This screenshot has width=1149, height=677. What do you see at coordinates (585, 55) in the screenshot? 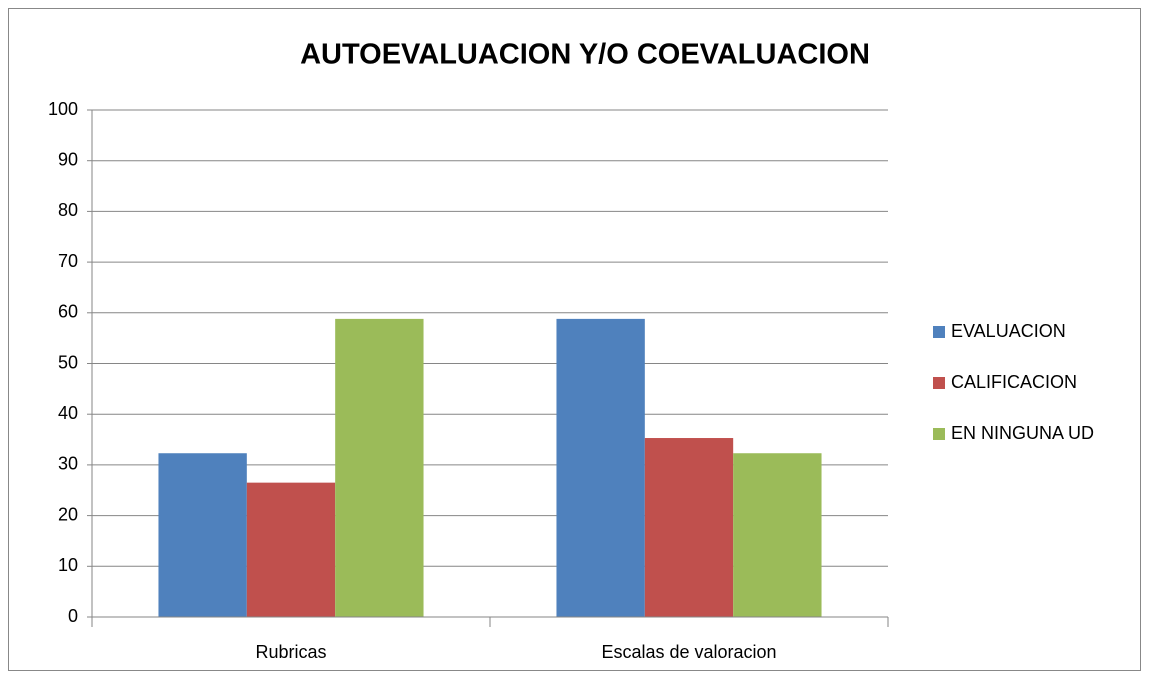
I see `chart-title: AUTOEVALUACION Y/O COEVALUACION` at bounding box center [585, 55].